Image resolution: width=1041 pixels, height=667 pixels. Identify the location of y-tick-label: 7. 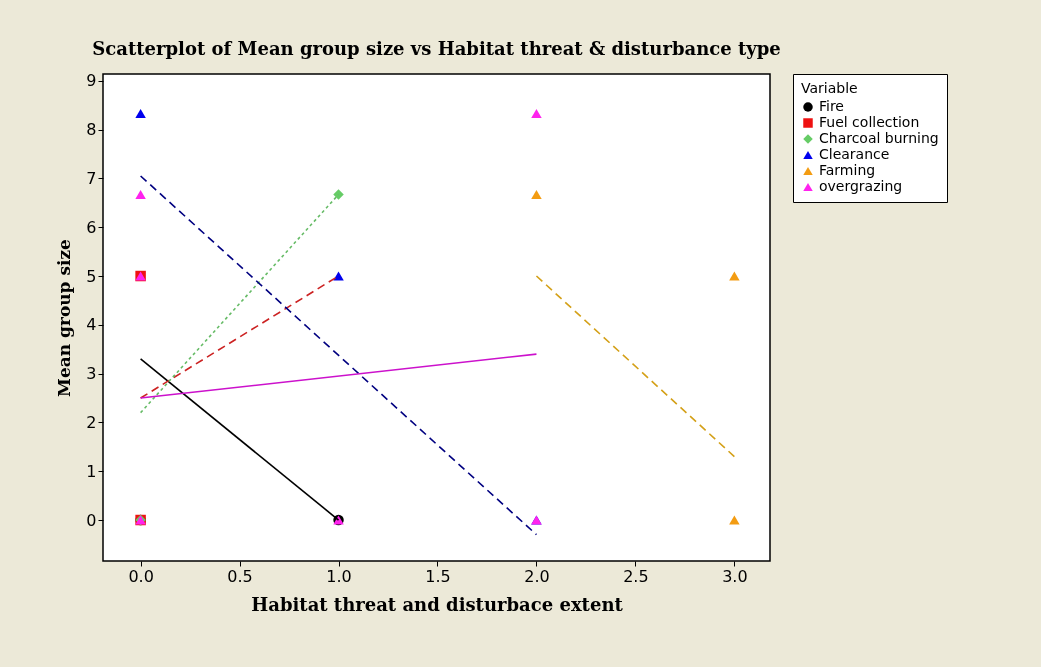
(91, 178).